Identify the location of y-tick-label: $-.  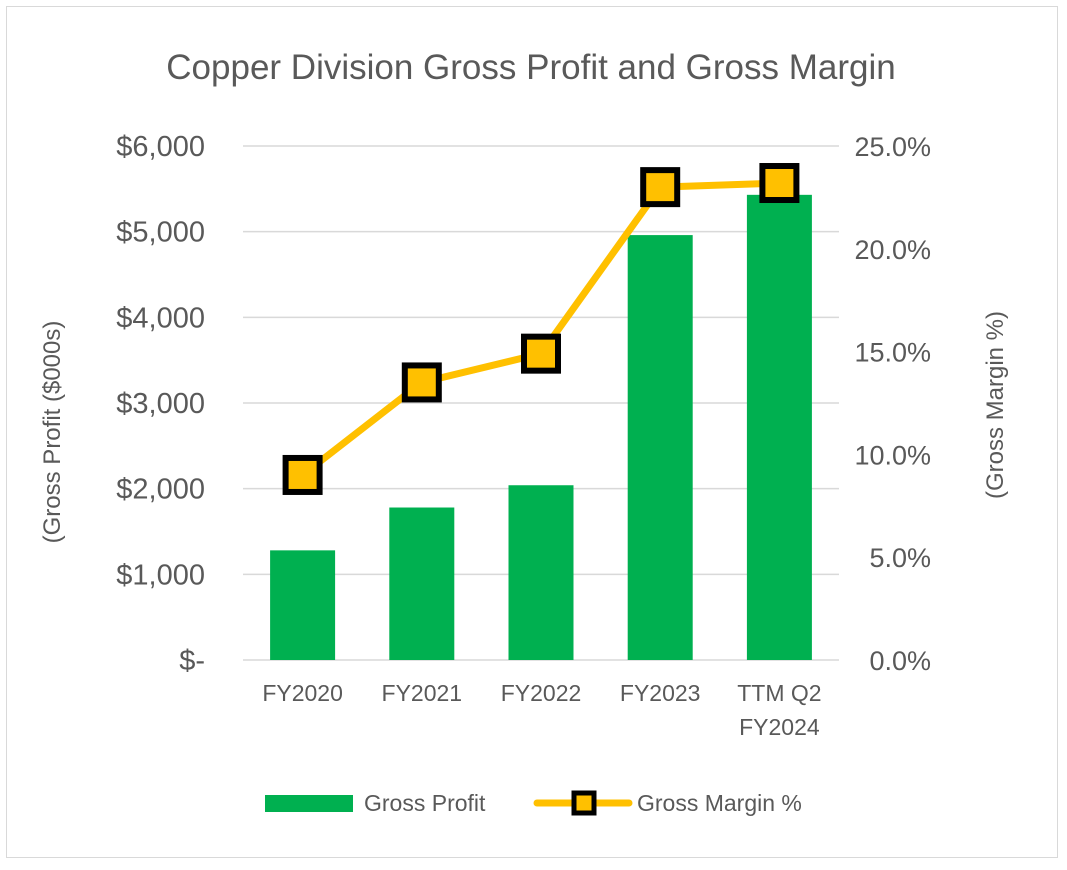
(192, 661).